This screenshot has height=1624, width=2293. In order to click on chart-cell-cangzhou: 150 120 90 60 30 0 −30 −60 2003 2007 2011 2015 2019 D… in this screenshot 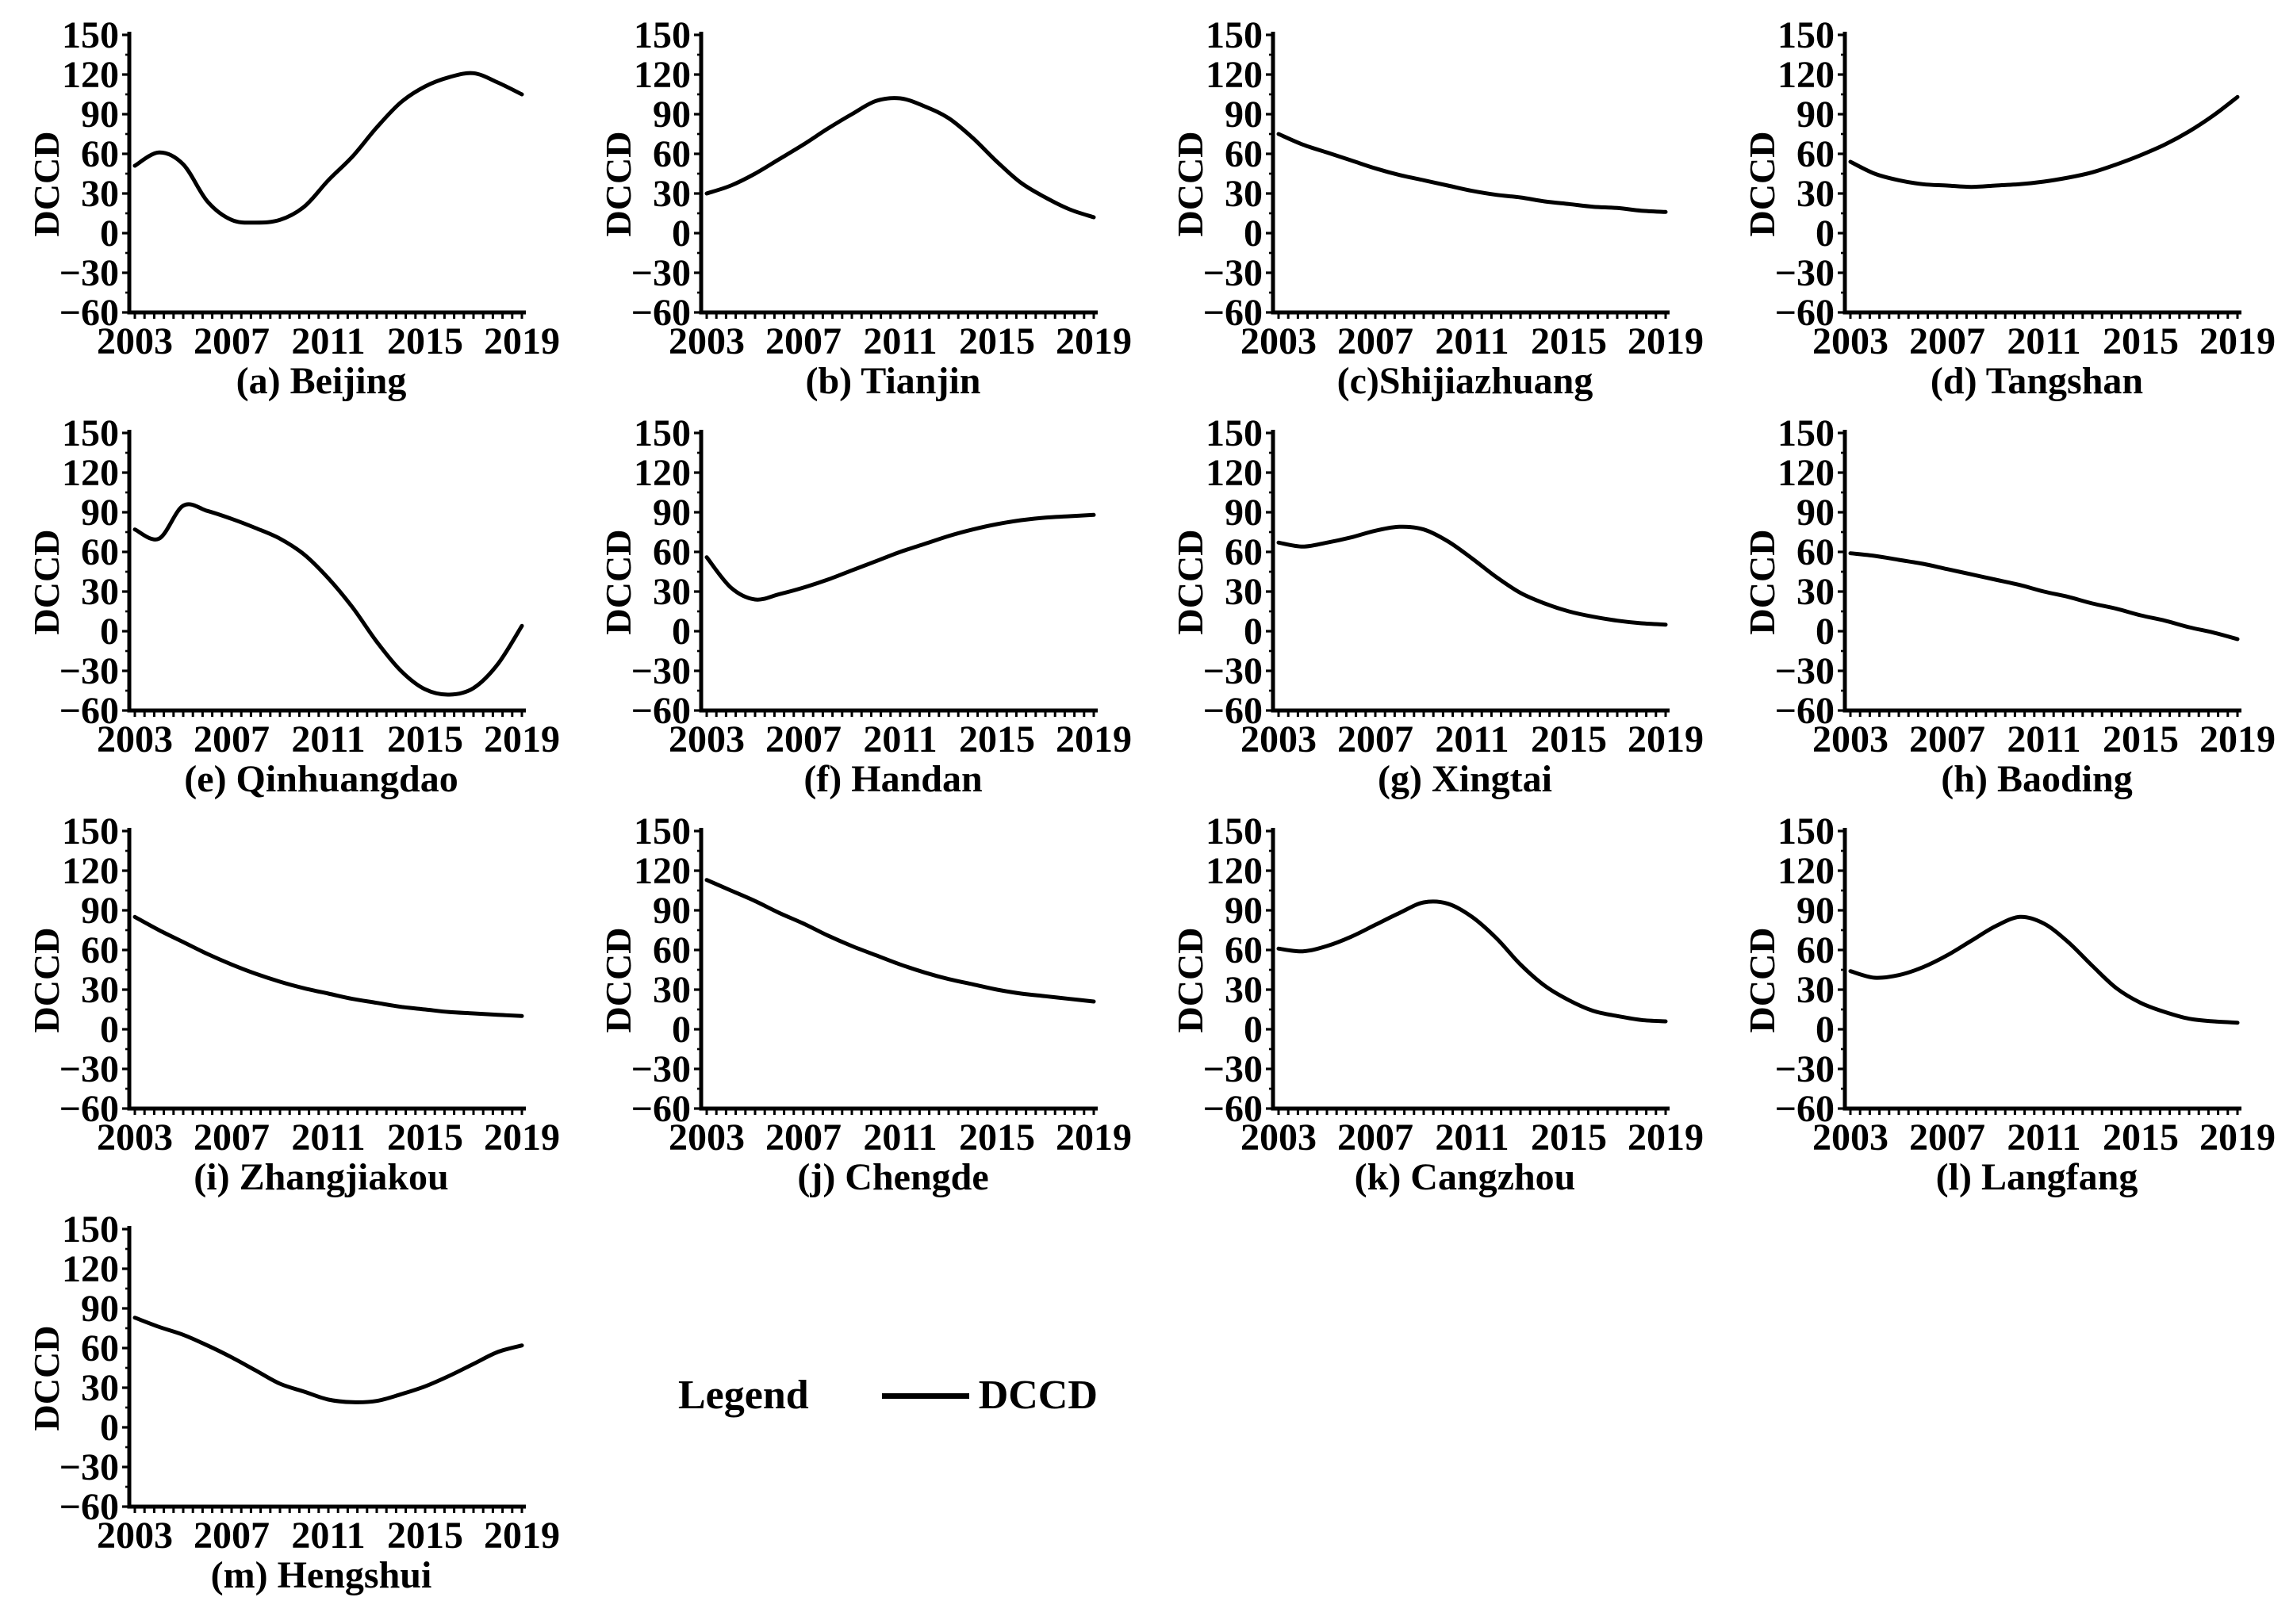, I will do `click(1430, 999)`.